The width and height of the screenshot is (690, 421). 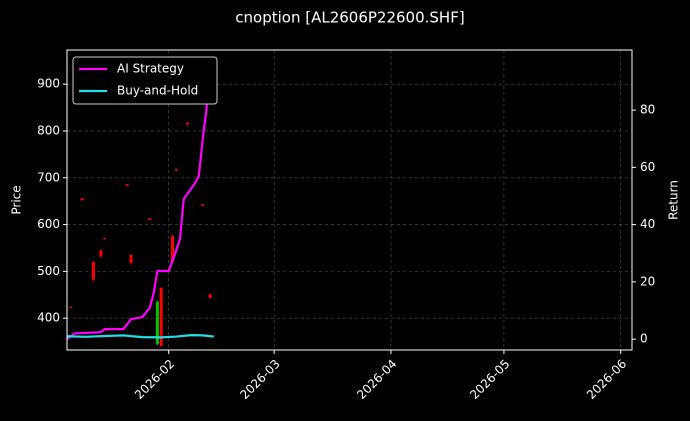 I want to click on y2-tick-label: 80, so click(x=647, y=110).